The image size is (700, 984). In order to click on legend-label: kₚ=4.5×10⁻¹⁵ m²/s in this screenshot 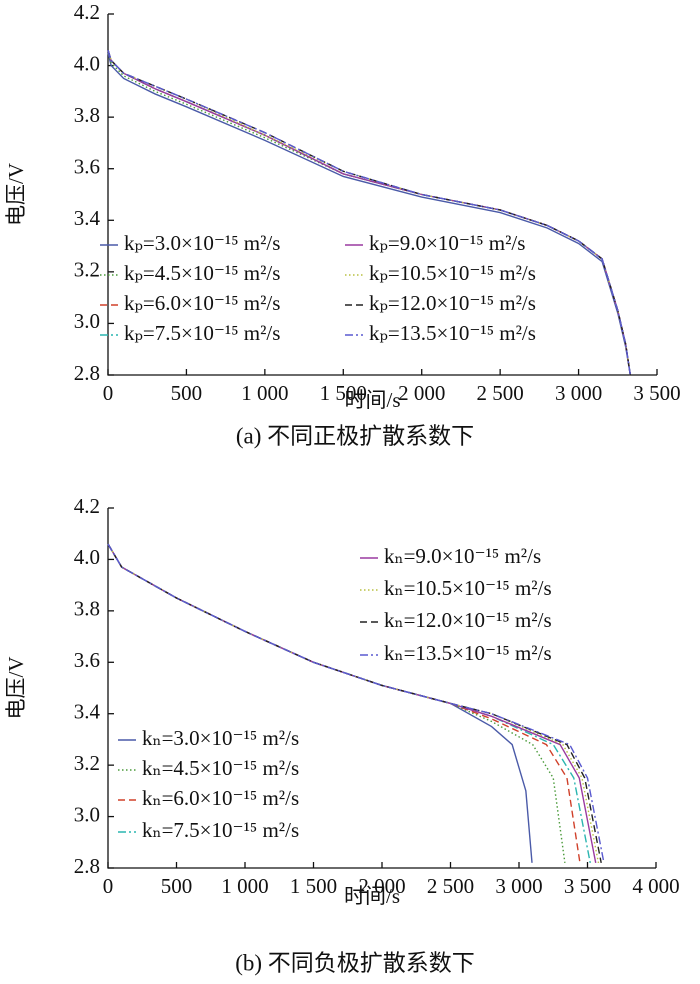, I will do `click(202, 273)`.